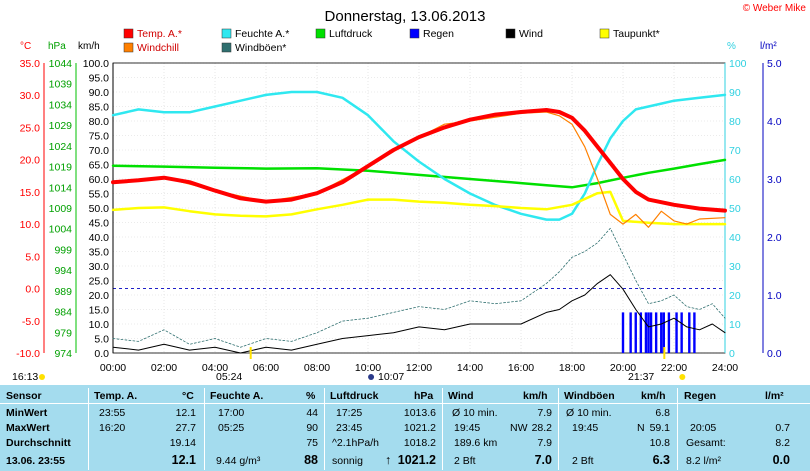 This screenshot has width=810, height=471. Describe the element at coordinates (312, 443) in the screenshot. I see `hum-avg: 75` at that location.